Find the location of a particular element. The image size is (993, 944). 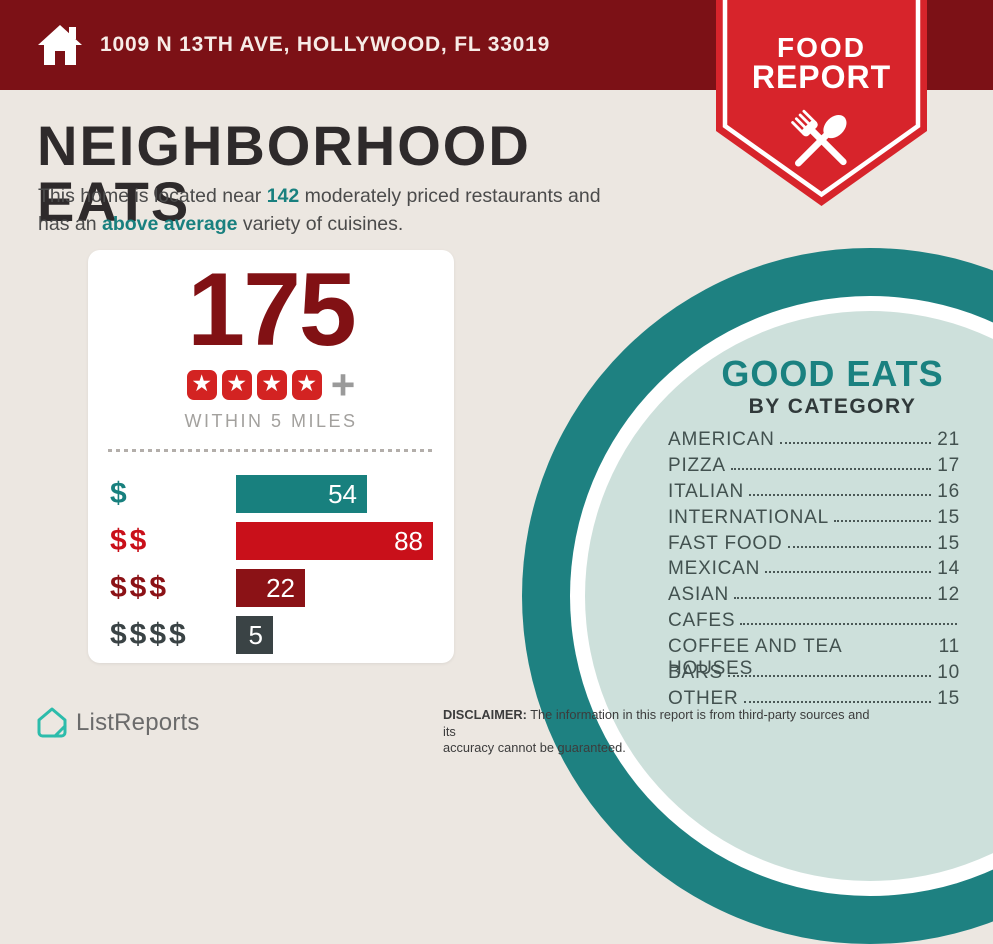

price-bar-row: $$ 88 is located at coordinates (282, 541).